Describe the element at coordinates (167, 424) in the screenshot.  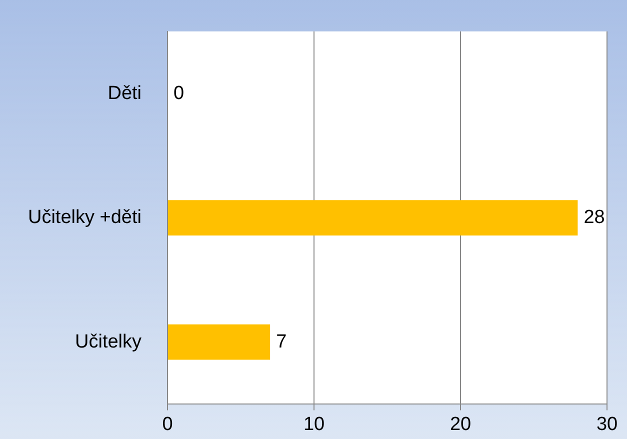
I see `x-tick-label: 0` at that location.